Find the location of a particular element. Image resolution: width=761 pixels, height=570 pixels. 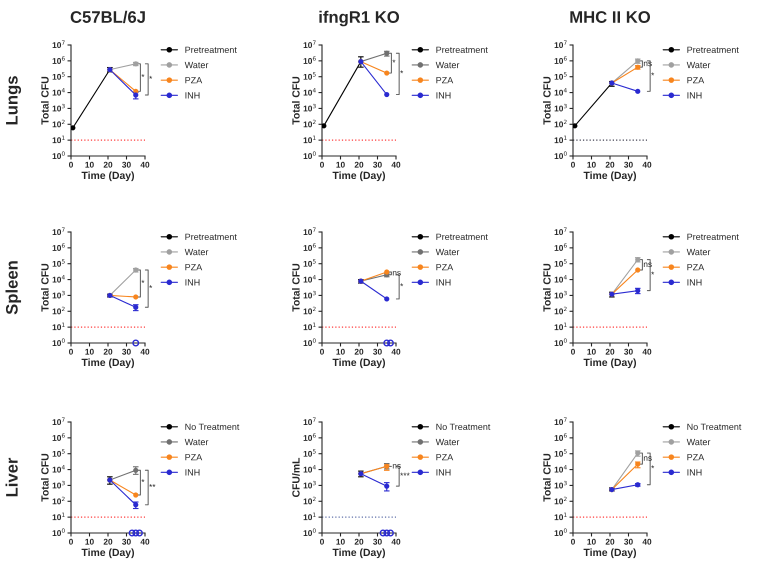

text: Spleen is located at coordinates (14, 287).